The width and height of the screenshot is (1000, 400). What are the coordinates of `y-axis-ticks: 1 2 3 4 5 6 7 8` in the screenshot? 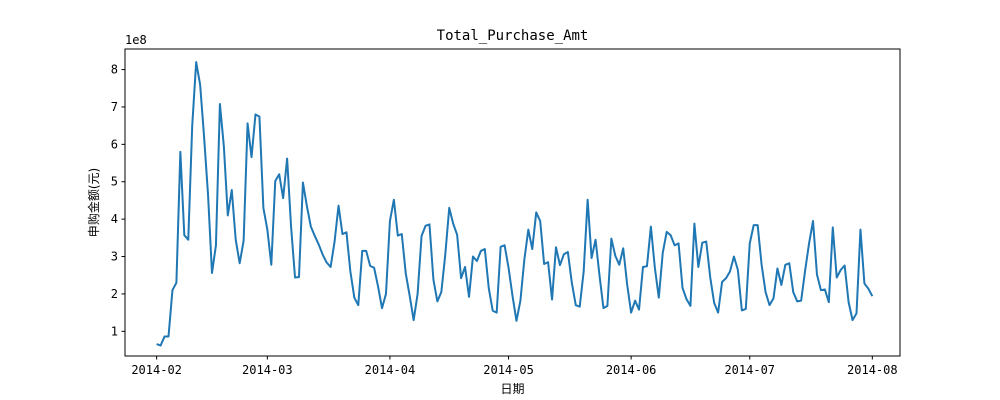 It's located at (118, 200).